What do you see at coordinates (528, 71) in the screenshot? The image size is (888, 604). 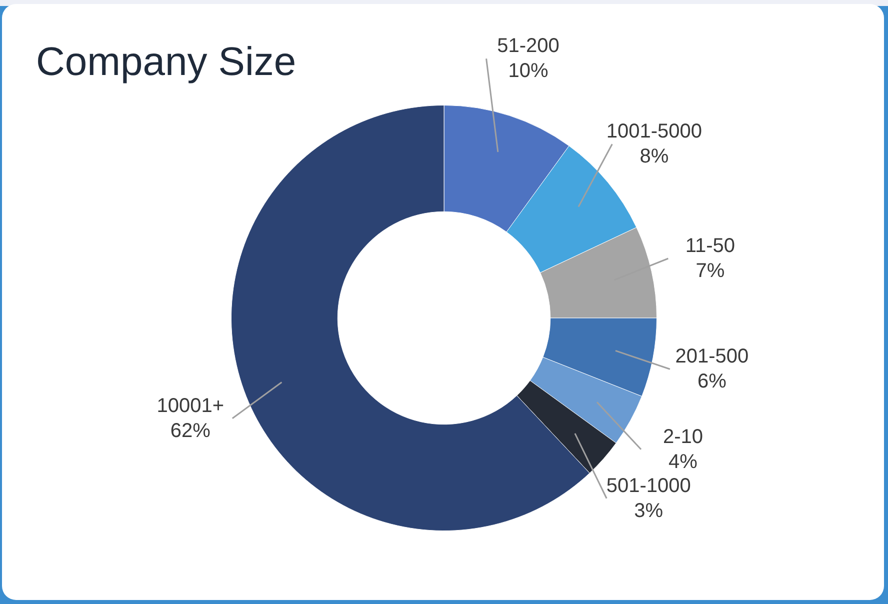 I see `data-label: 10%` at bounding box center [528, 71].